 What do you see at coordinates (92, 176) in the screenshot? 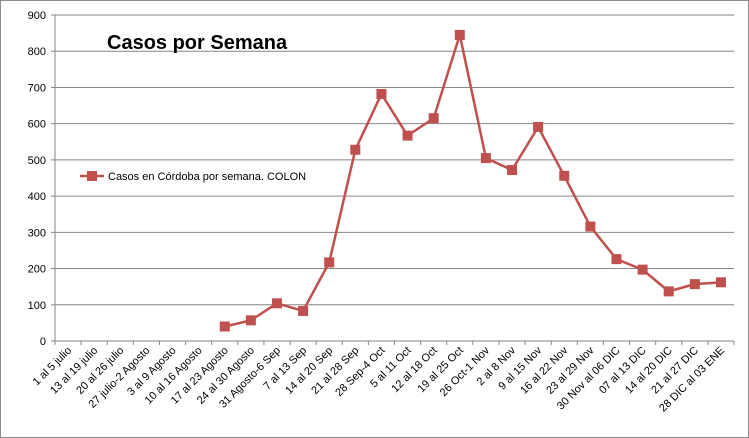
I see `legend-marker` at bounding box center [92, 176].